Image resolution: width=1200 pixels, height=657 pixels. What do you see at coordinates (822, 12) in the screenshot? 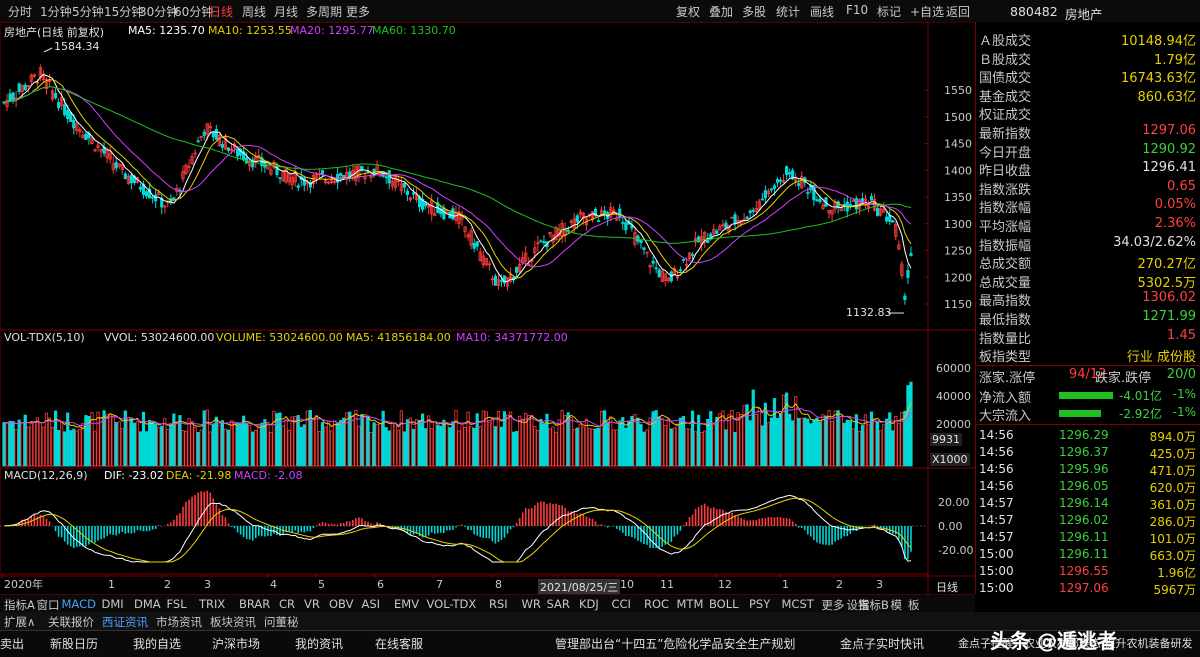
I see `tool-button-4: 画线` at bounding box center [822, 12].